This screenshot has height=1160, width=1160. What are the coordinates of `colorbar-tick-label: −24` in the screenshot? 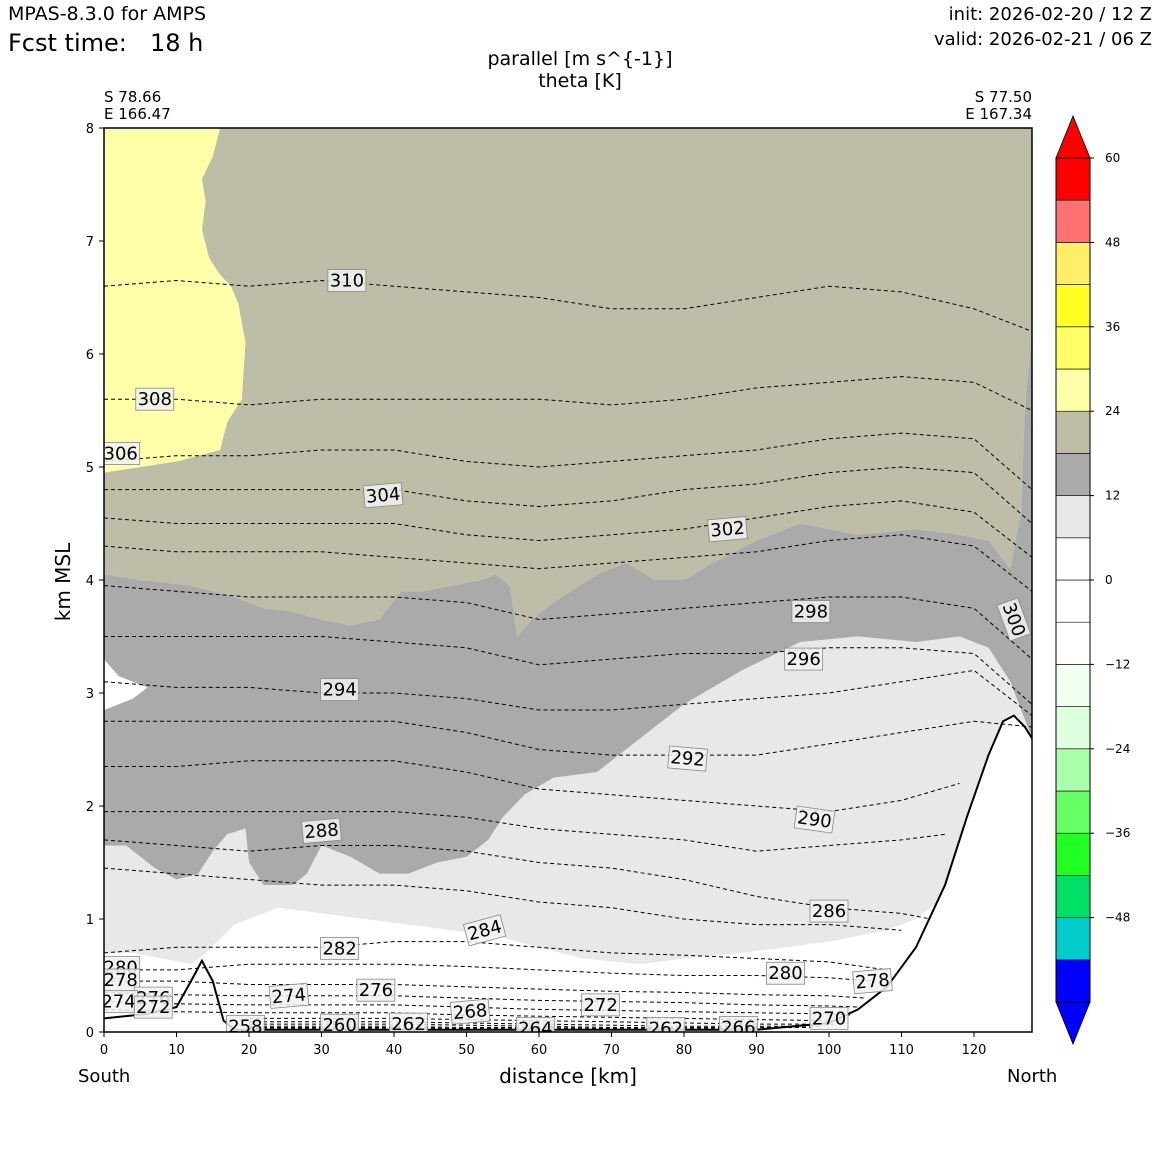 It's located at (1117, 749).